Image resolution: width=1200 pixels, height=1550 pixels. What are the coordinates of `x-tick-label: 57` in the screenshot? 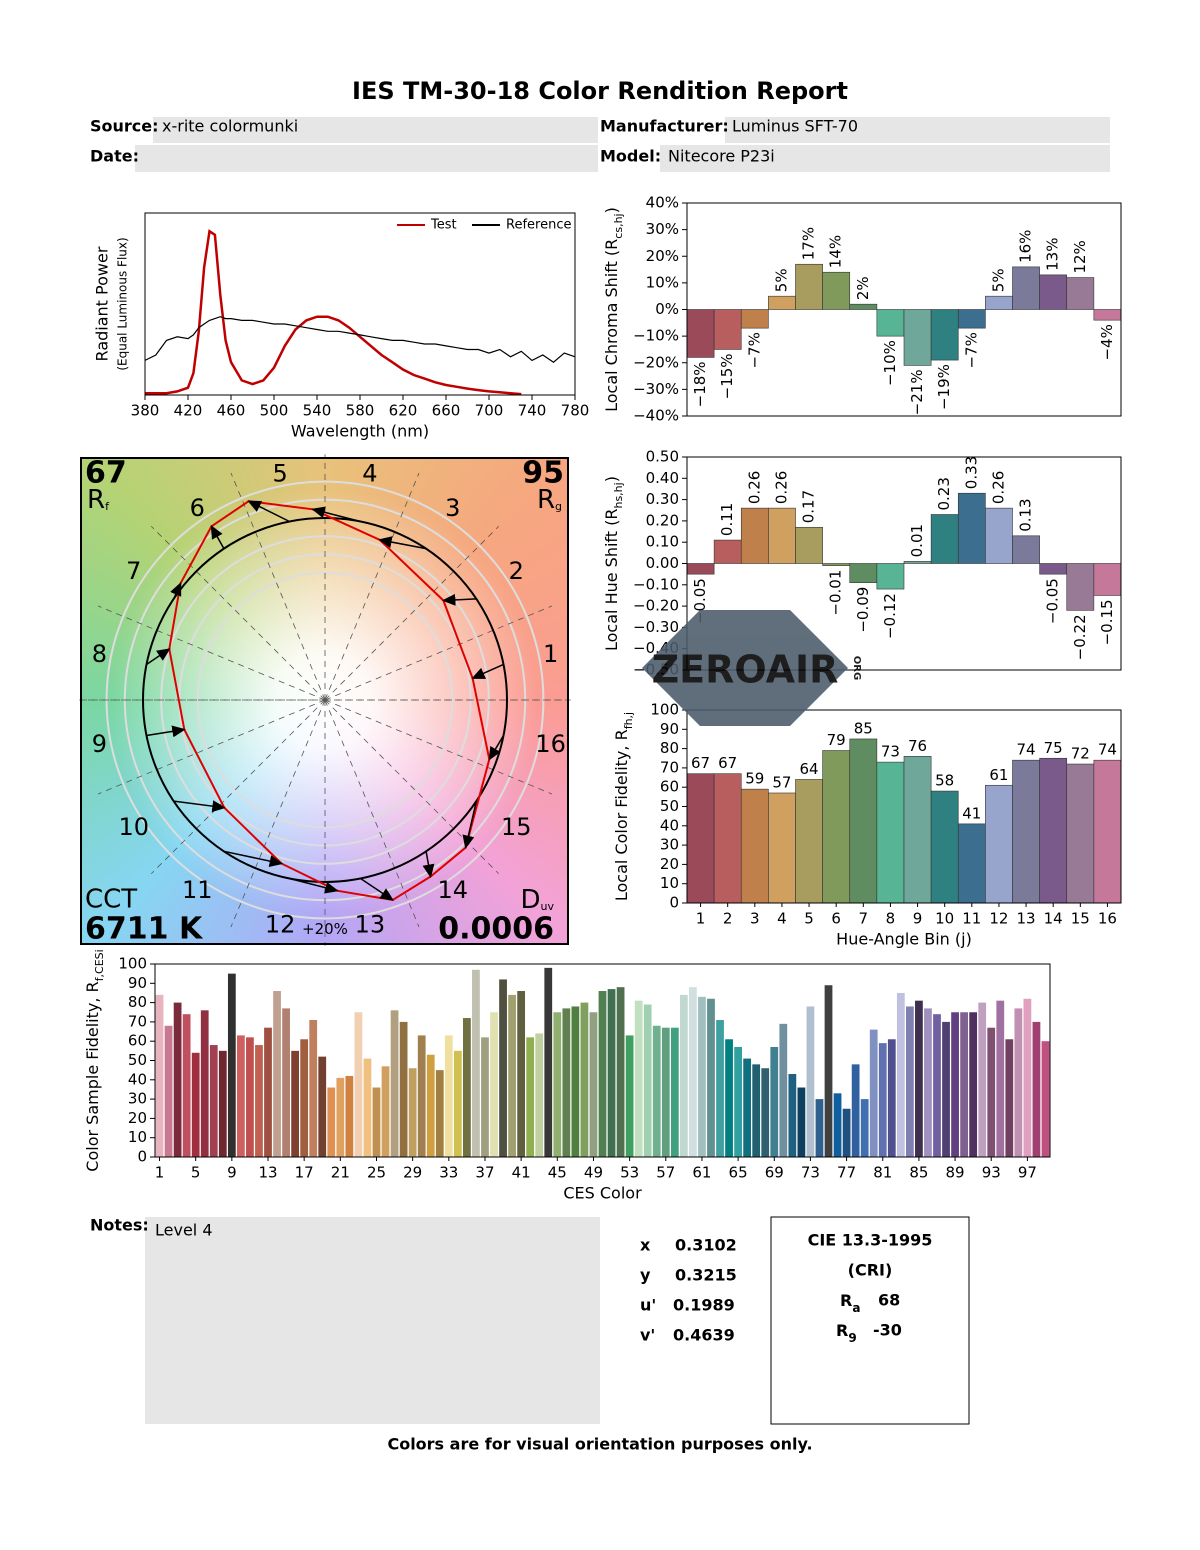 It's located at (665, 1173).